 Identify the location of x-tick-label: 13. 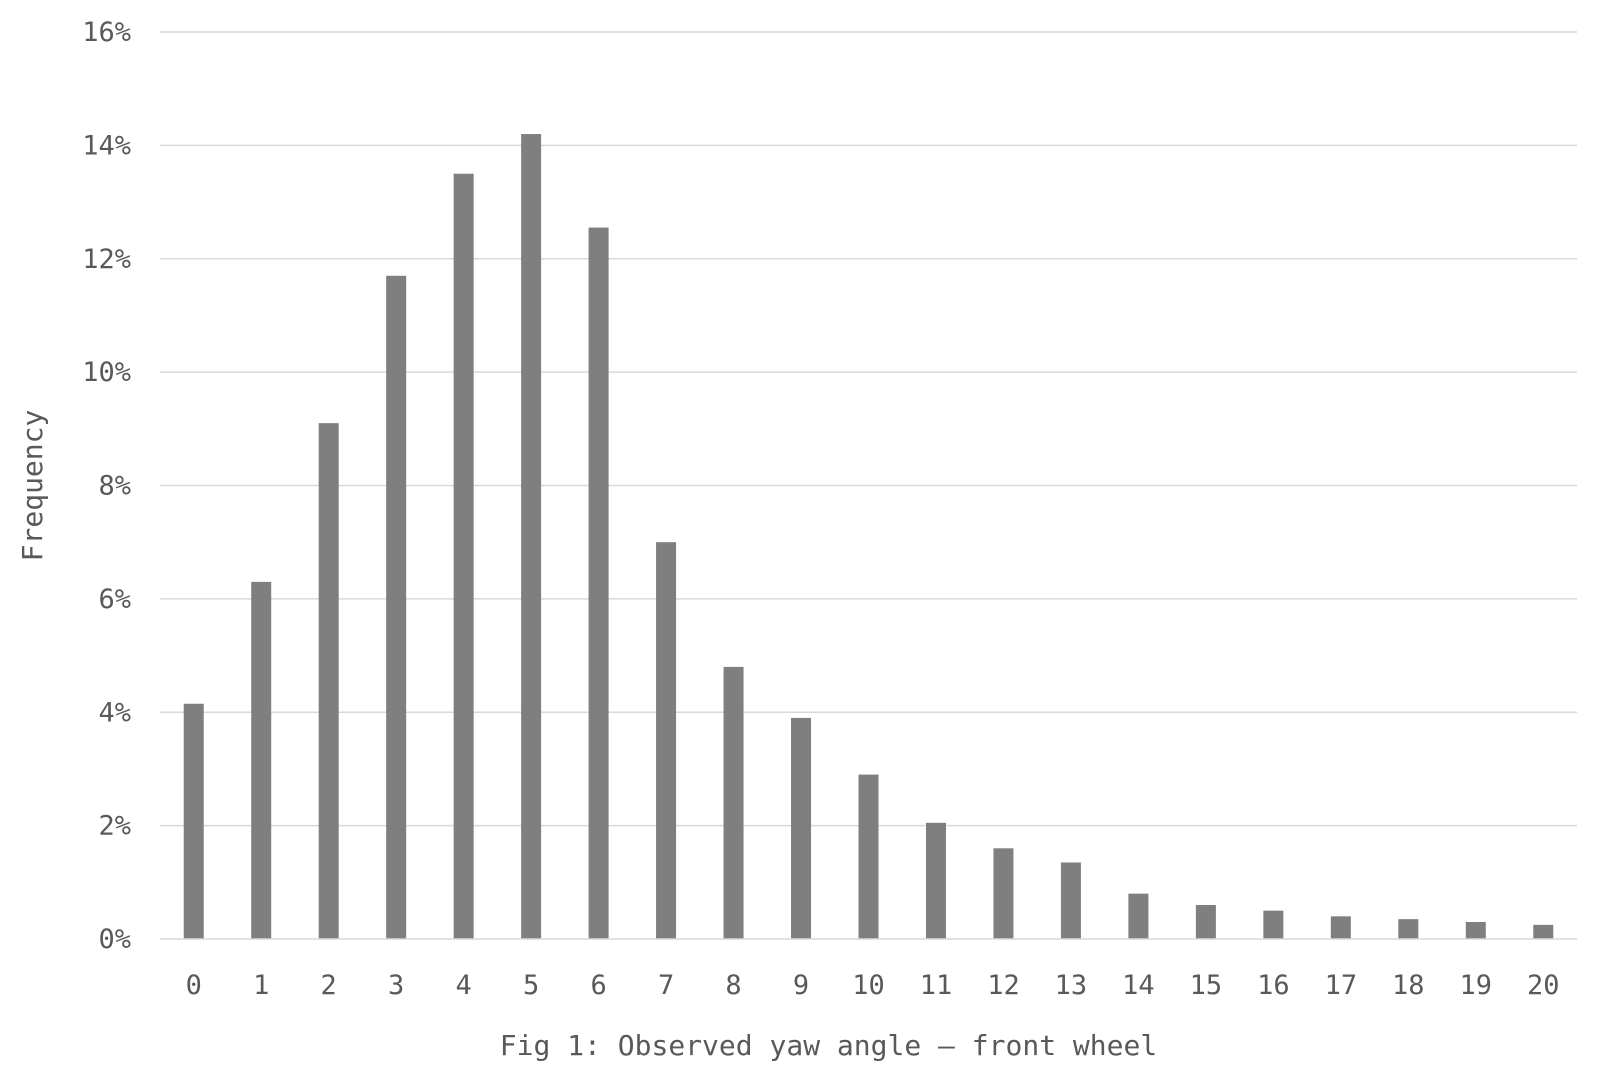
(1071, 985).